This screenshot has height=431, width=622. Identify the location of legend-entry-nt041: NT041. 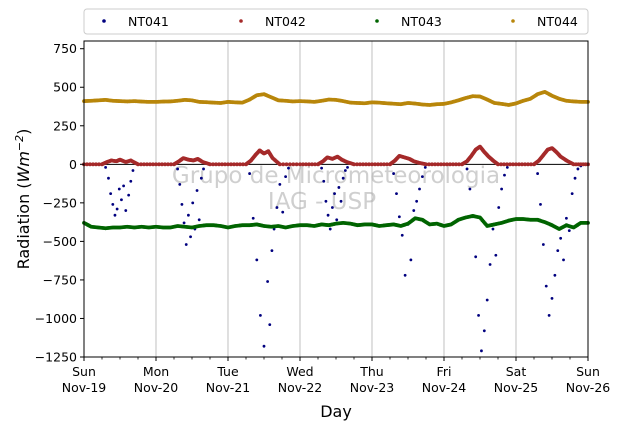
(135, 21).